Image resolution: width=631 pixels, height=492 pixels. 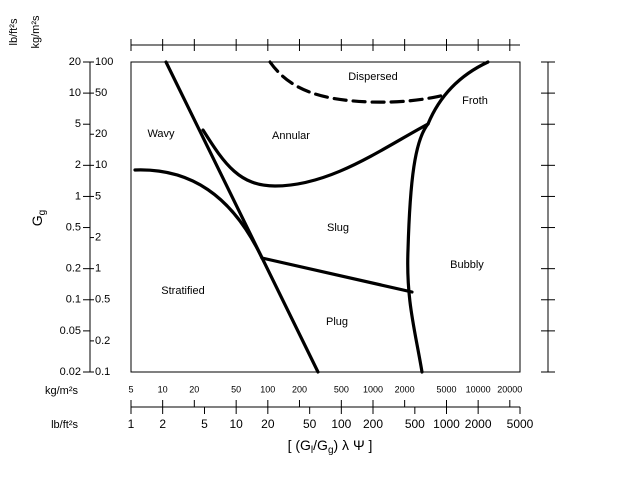 I want to click on x-axis-title: [ (Gl/Gg) λ Ψ ], so click(x=330, y=446).